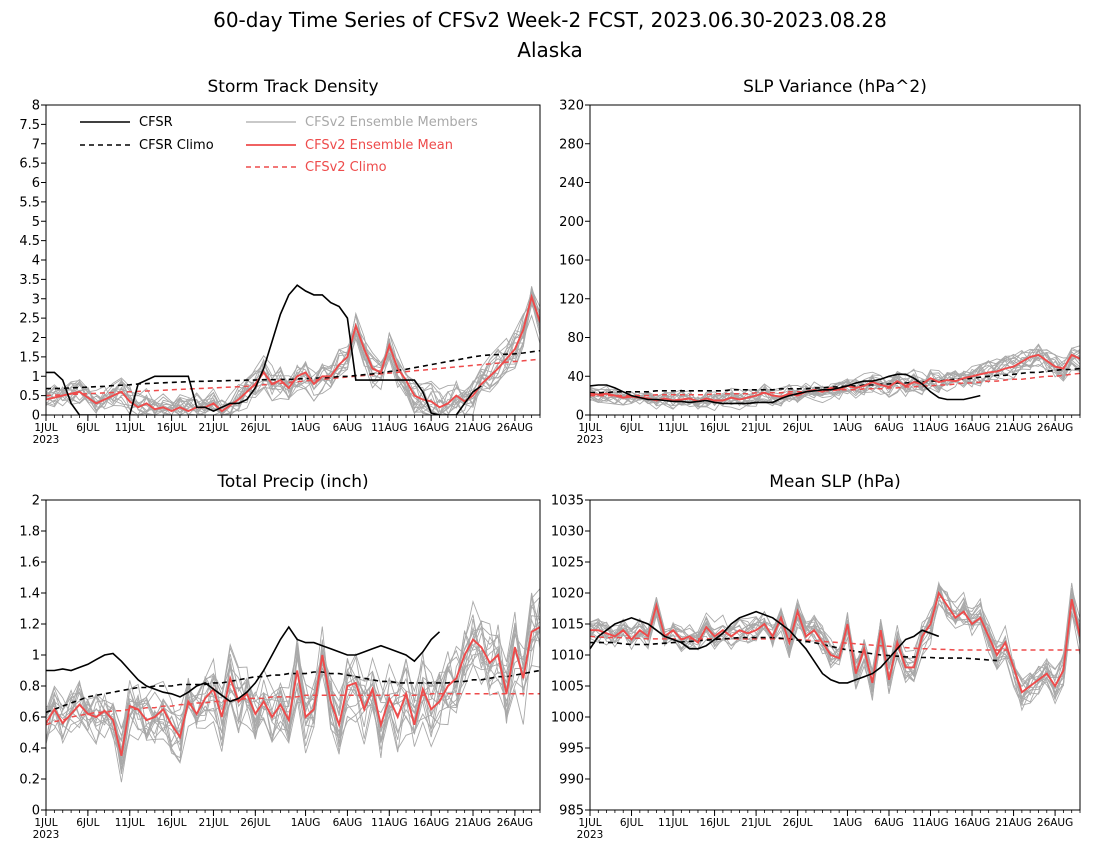  Describe the element at coordinates (29, 164) in the screenshot. I see `y-tick-label: 6.5` at that location.